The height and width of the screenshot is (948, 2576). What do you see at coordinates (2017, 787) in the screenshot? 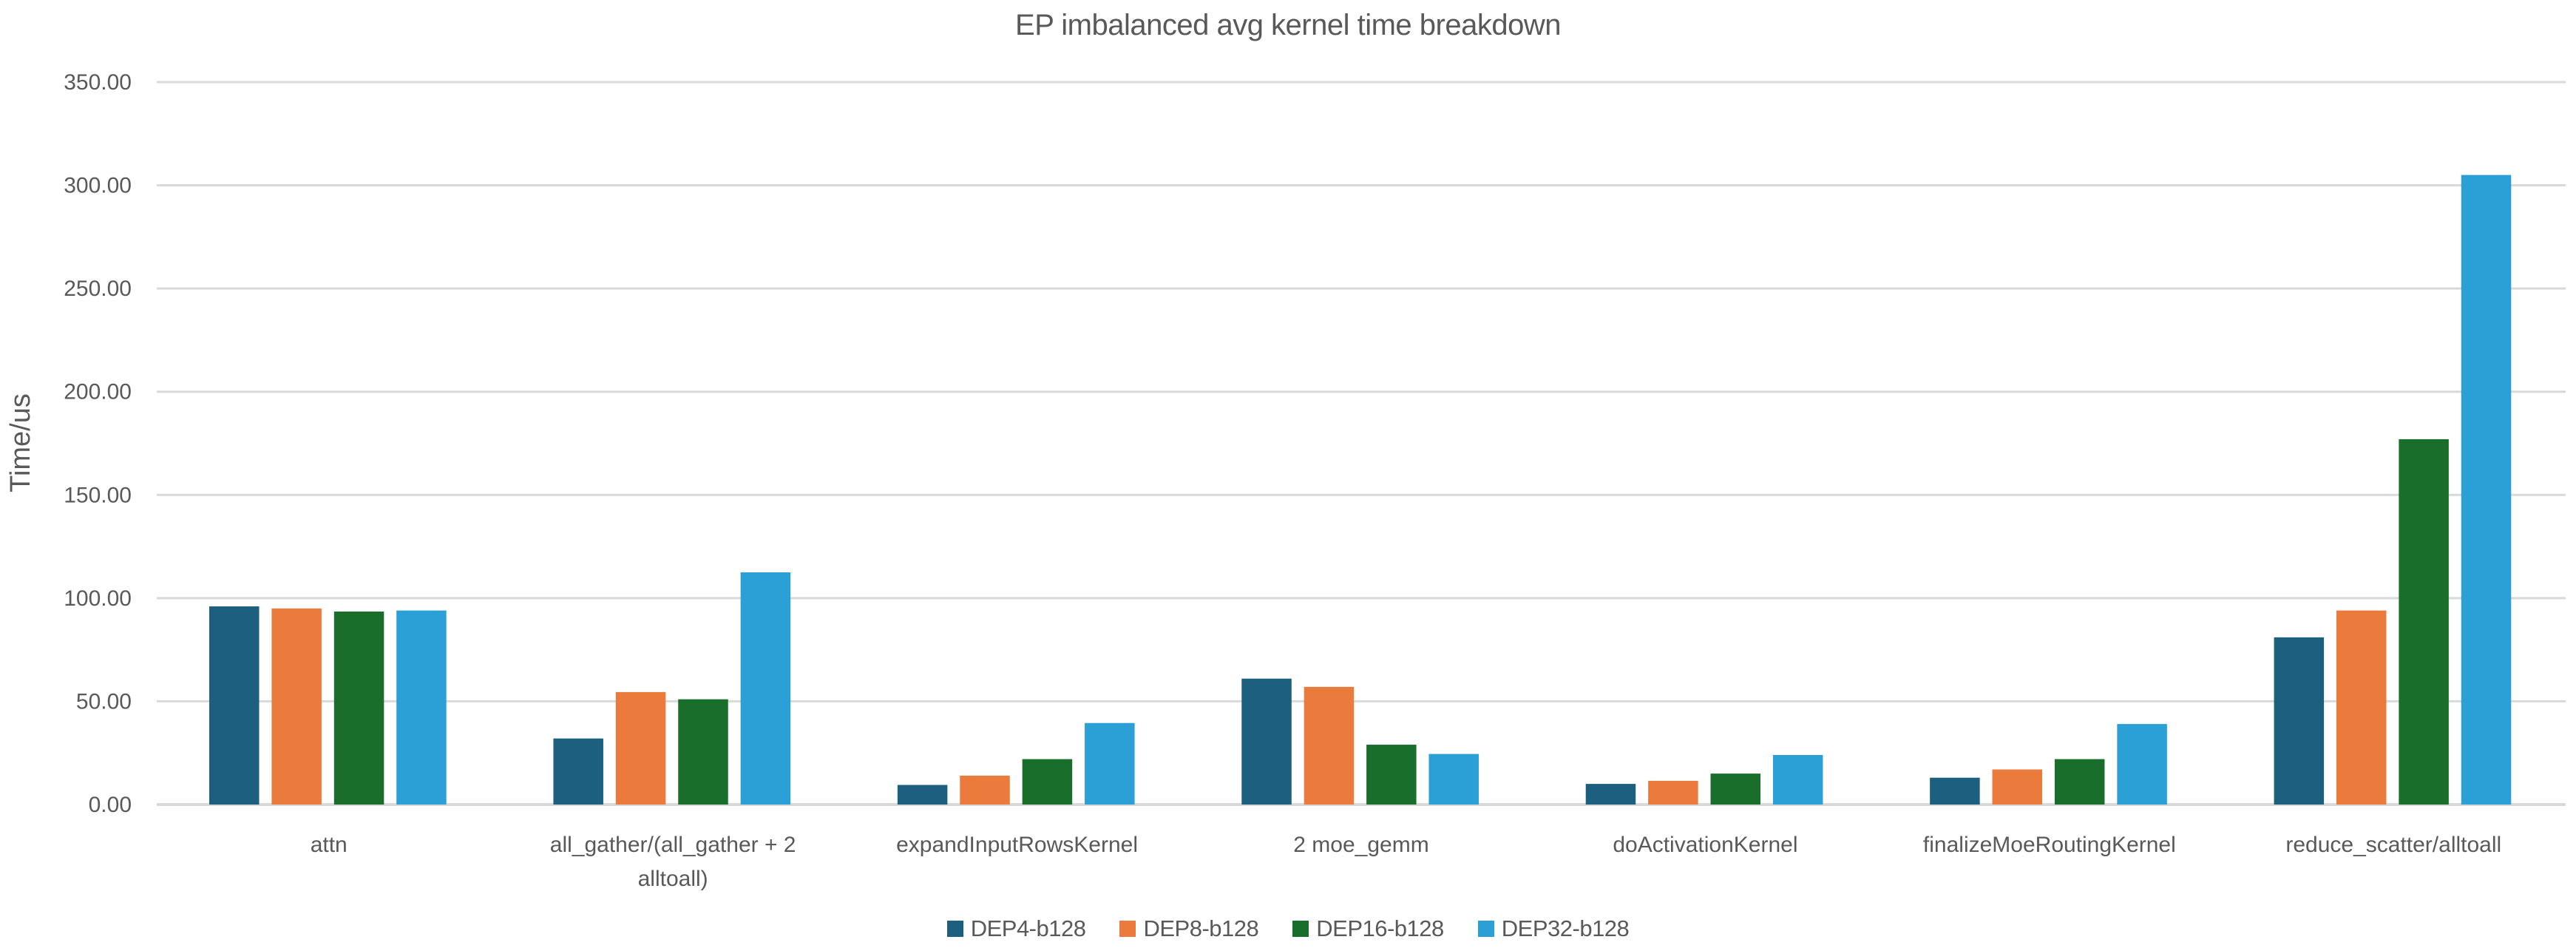
I see `bar-DEP8-b128-cat5` at bounding box center [2017, 787].